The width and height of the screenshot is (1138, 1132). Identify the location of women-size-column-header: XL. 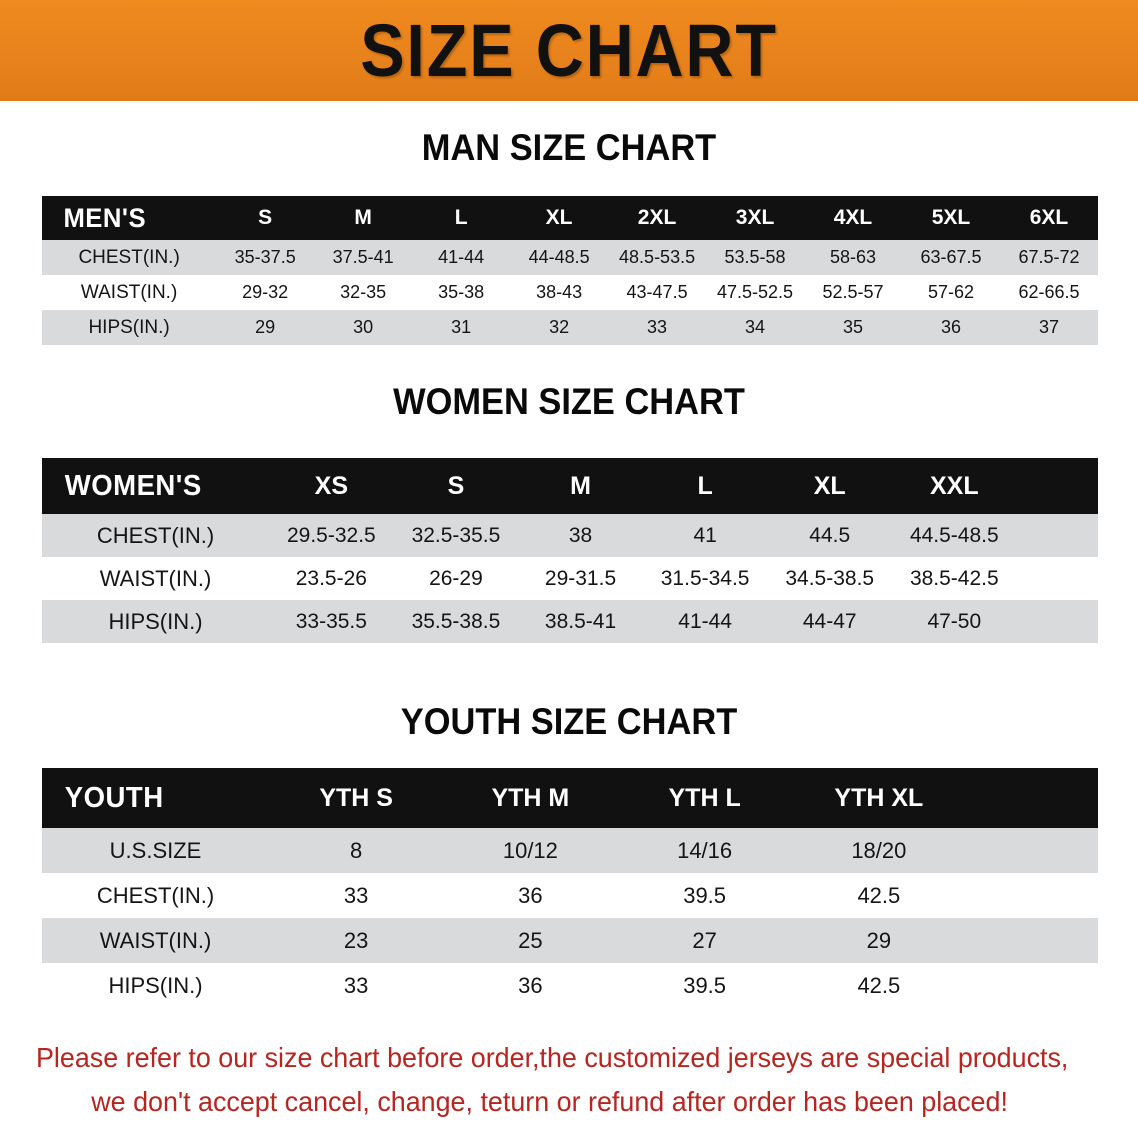
(829, 485).